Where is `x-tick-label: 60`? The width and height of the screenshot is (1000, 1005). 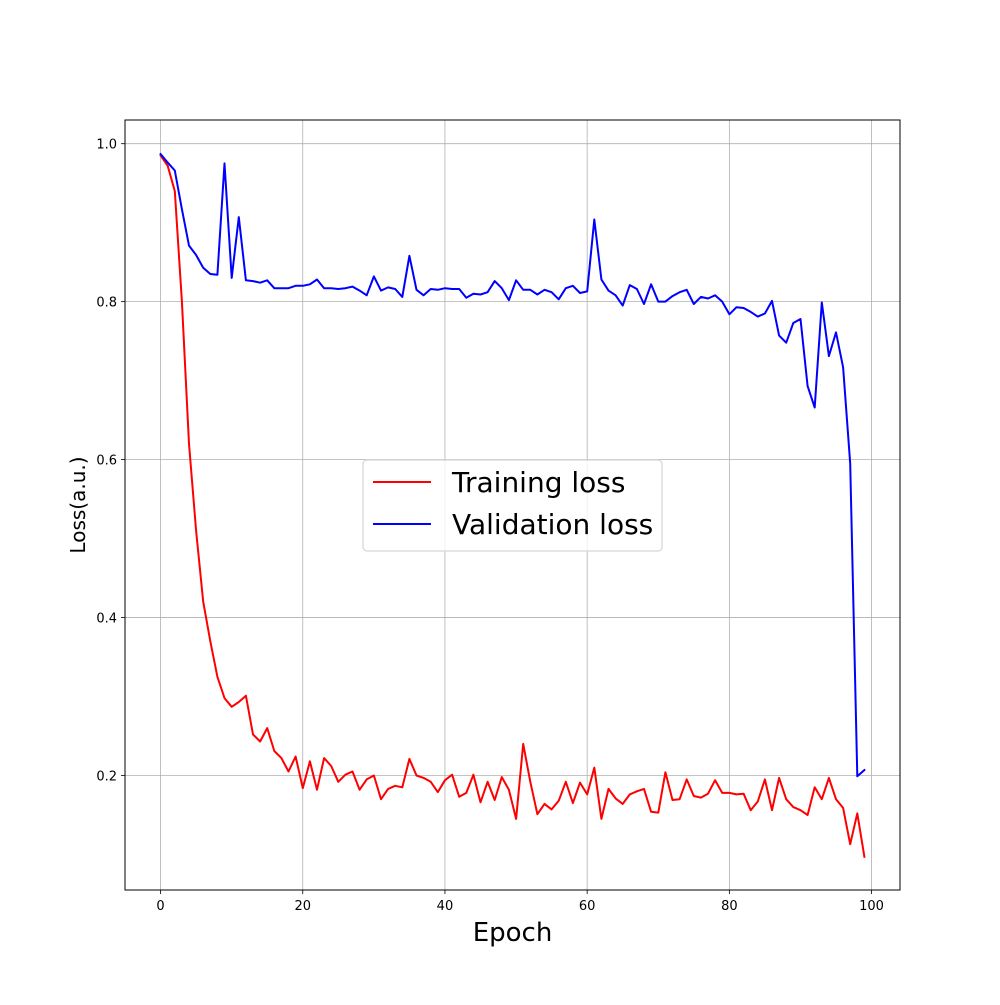 x-tick-label: 60 is located at coordinates (587, 906).